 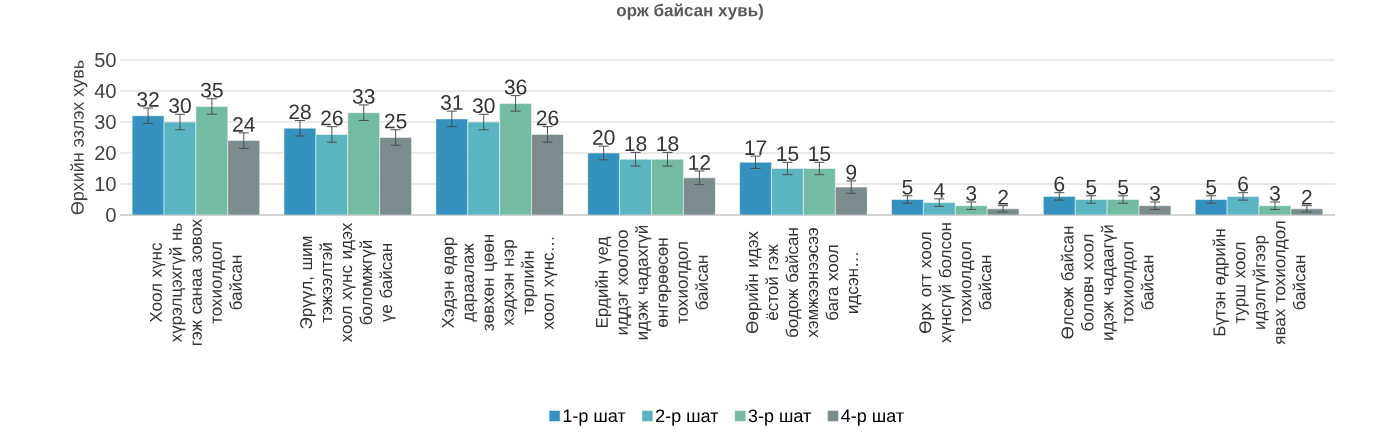 I want to click on x-tick-label: Бүтэн өдрийн турш хоол идэлгүйгээр явах тохиолдол байсан, so click(x=1259, y=283).